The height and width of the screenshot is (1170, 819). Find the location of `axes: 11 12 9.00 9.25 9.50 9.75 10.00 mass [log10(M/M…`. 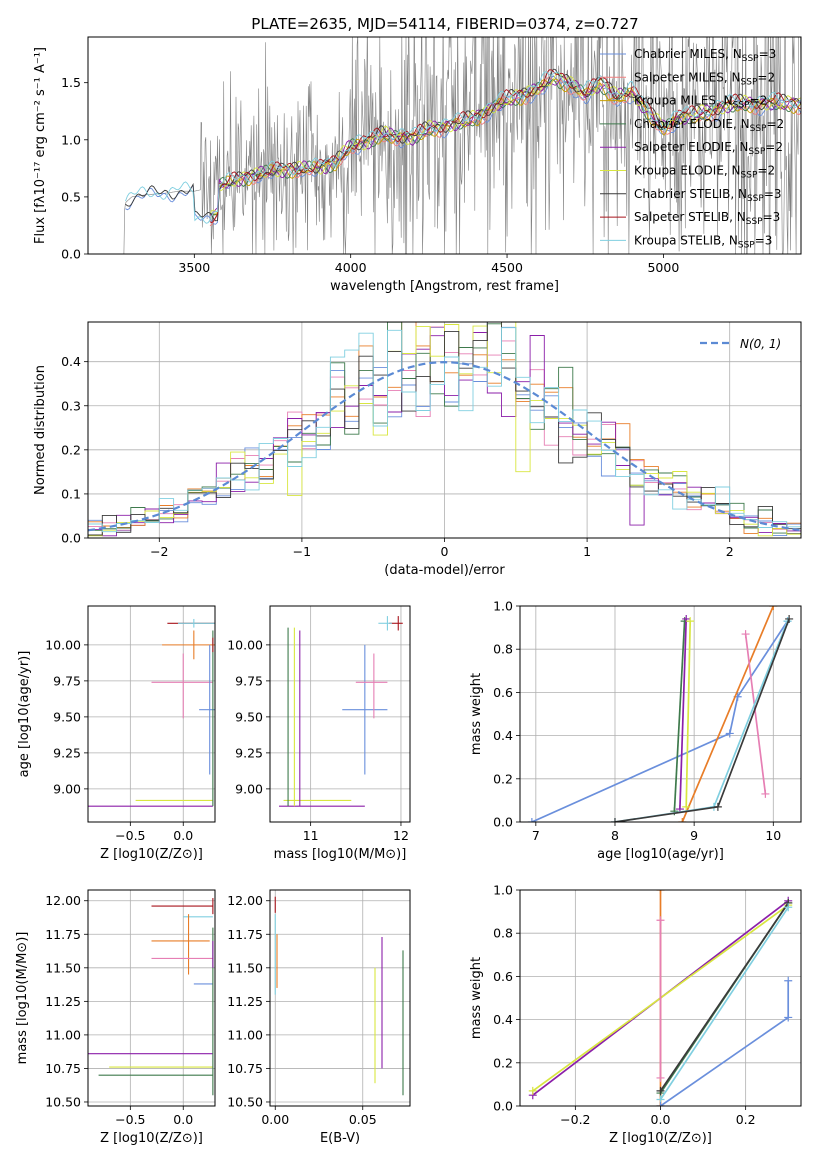

axes: 11 12 9.00 9.25 9.50 9.75 10.00 mass [log10(M/M… is located at coordinates (319, 733).